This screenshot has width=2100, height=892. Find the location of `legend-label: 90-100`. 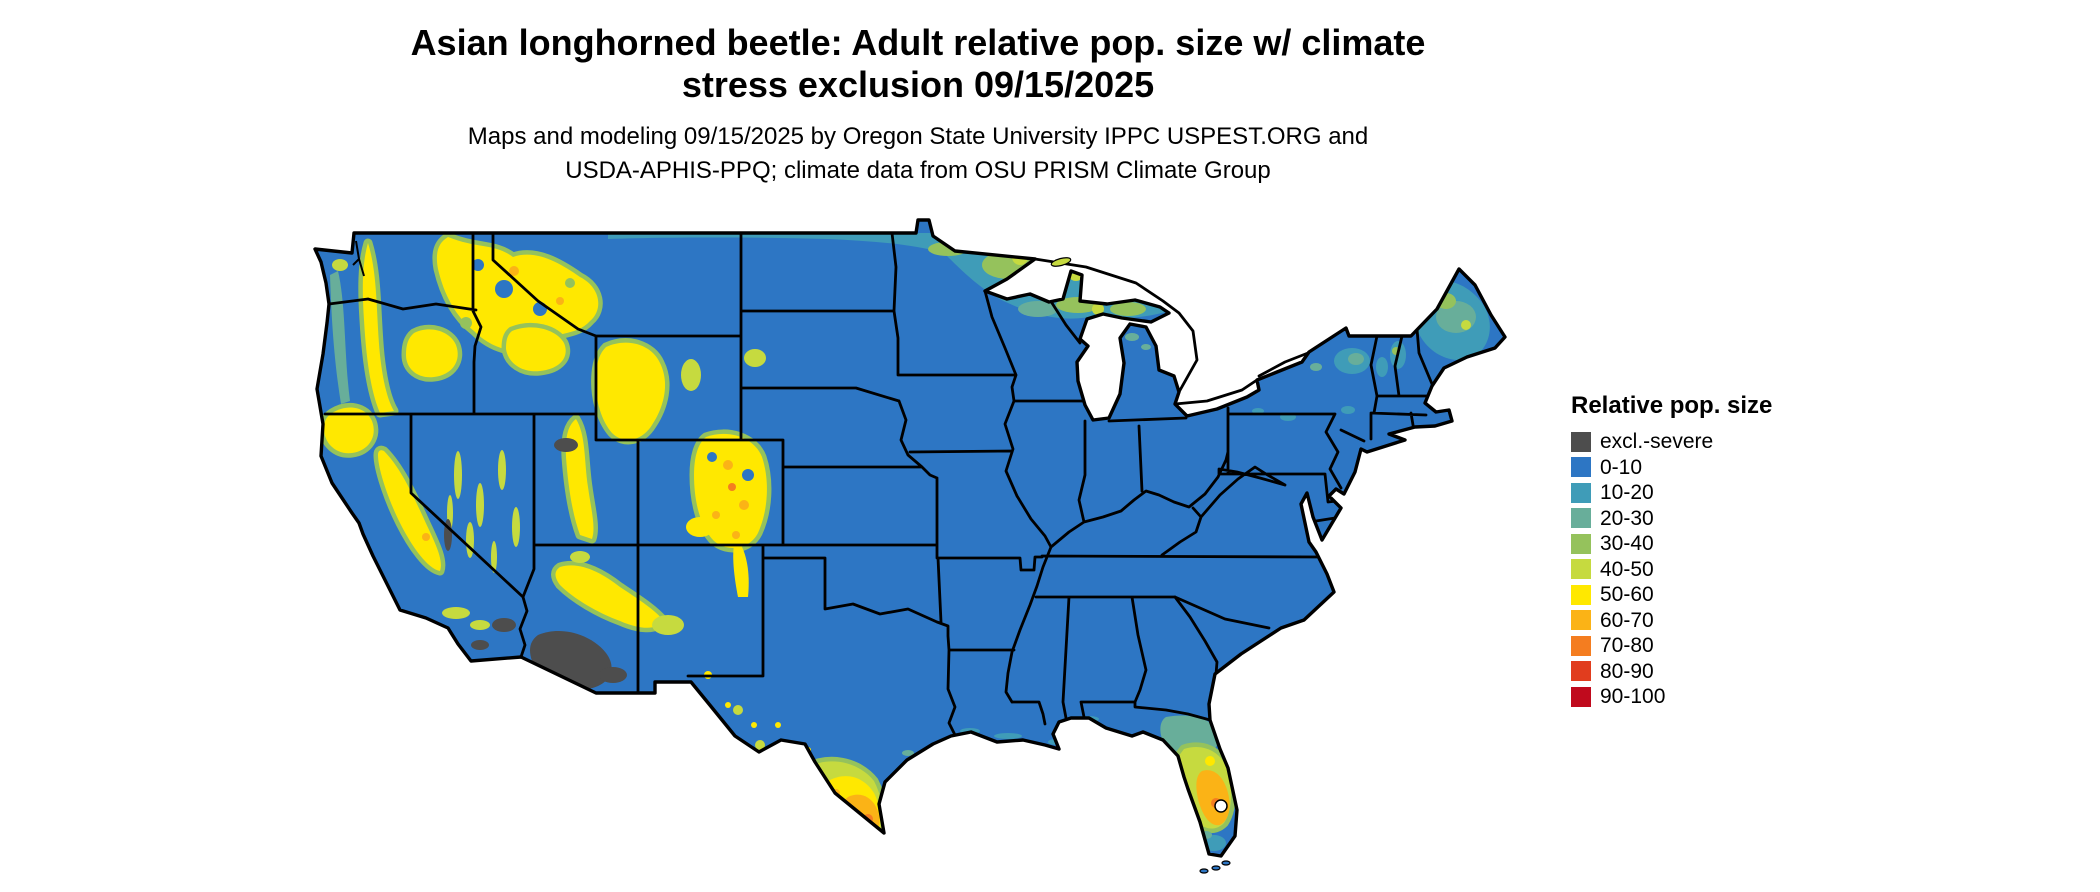

legend-label: 90-100 is located at coordinates (1633, 697).